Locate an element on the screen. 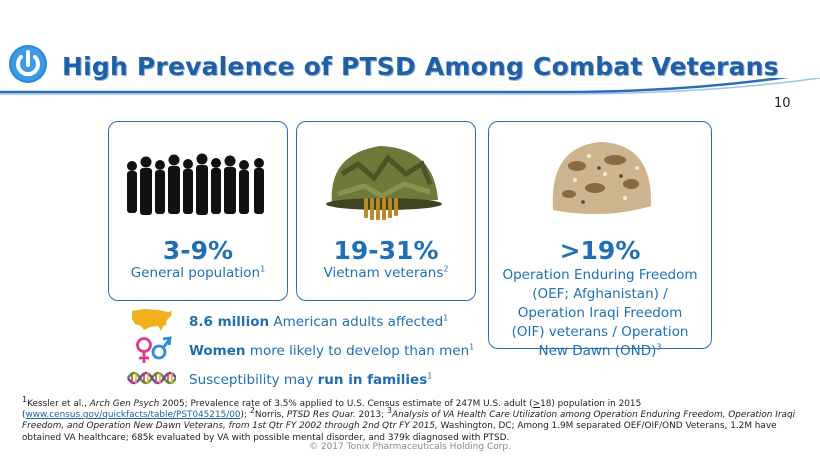  card-3-stat: >19% is located at coordinates (600, 250).